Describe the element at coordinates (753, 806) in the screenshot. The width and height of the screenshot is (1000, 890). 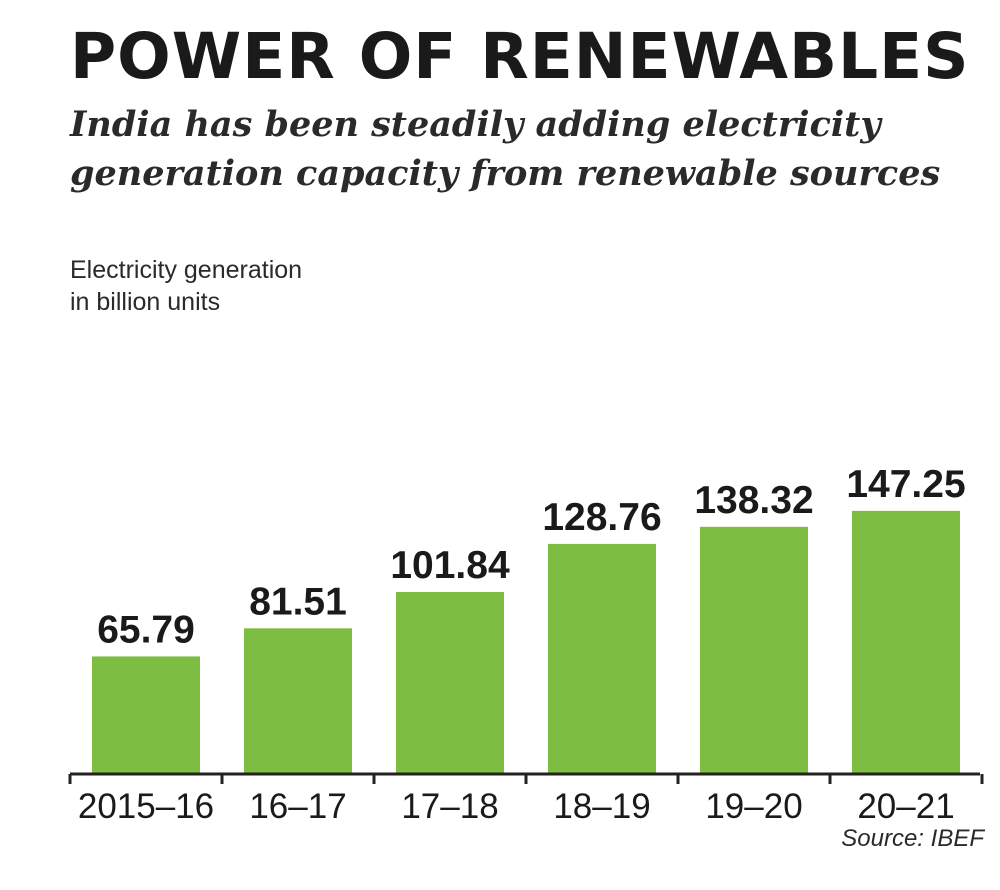
I see `x-tick-label-4: 19–20` at that location.